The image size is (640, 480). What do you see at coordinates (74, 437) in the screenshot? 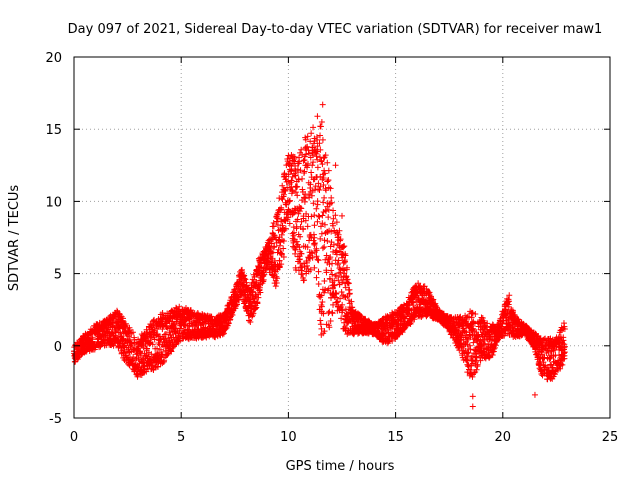
I see `x-tick-label: 0` at bounding box center [74, 437].